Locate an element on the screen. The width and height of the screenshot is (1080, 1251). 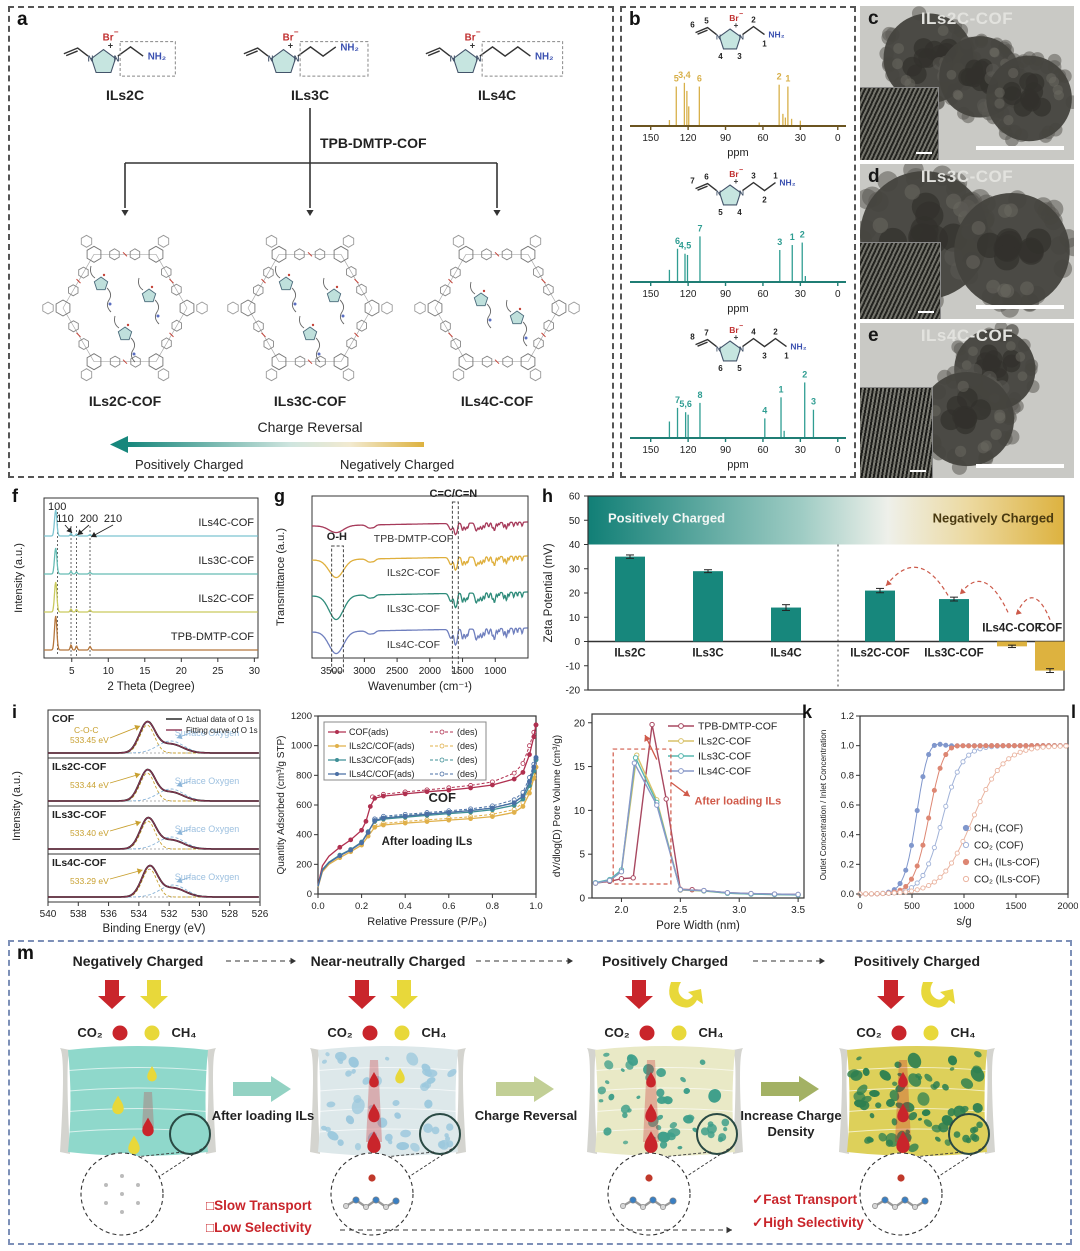
svg-text: Increase Charge is located at coordinates (790, 1115).